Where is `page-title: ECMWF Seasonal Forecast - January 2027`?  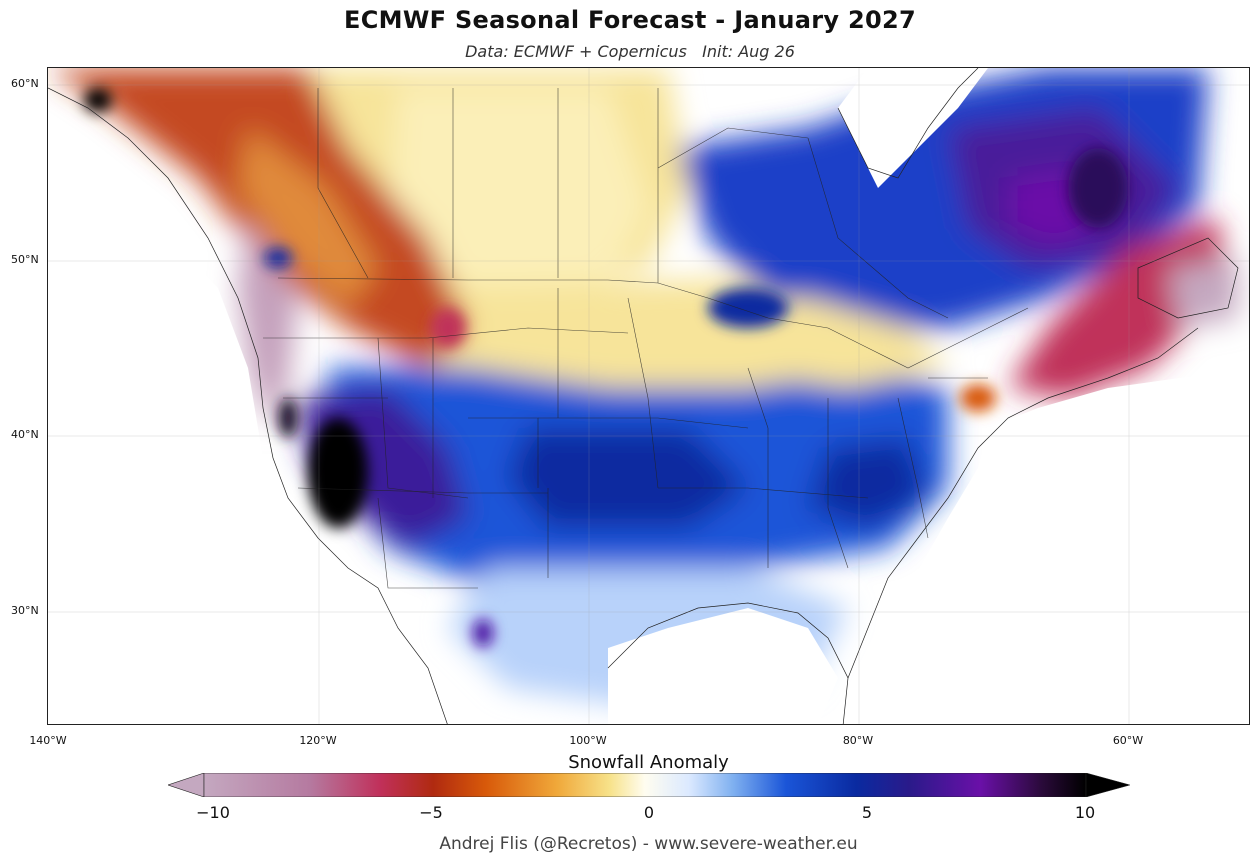
page-title: ECMWF Seasonal Forecast - January 2027 is located at coordinates (630, 20).